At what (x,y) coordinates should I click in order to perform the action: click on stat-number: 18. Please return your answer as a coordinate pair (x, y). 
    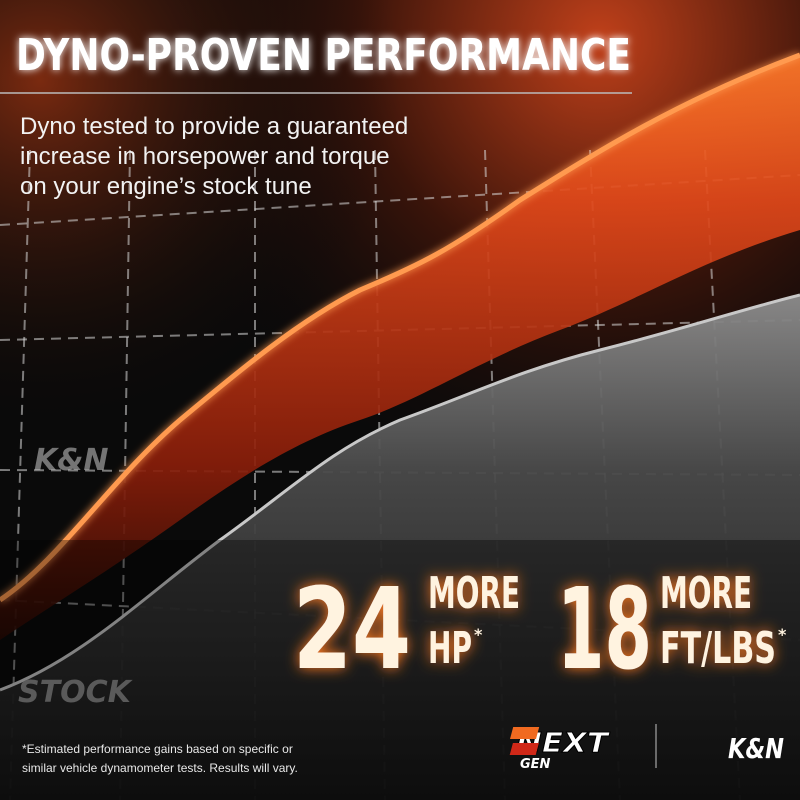
    Looking at the image, I should click on (604, 630).